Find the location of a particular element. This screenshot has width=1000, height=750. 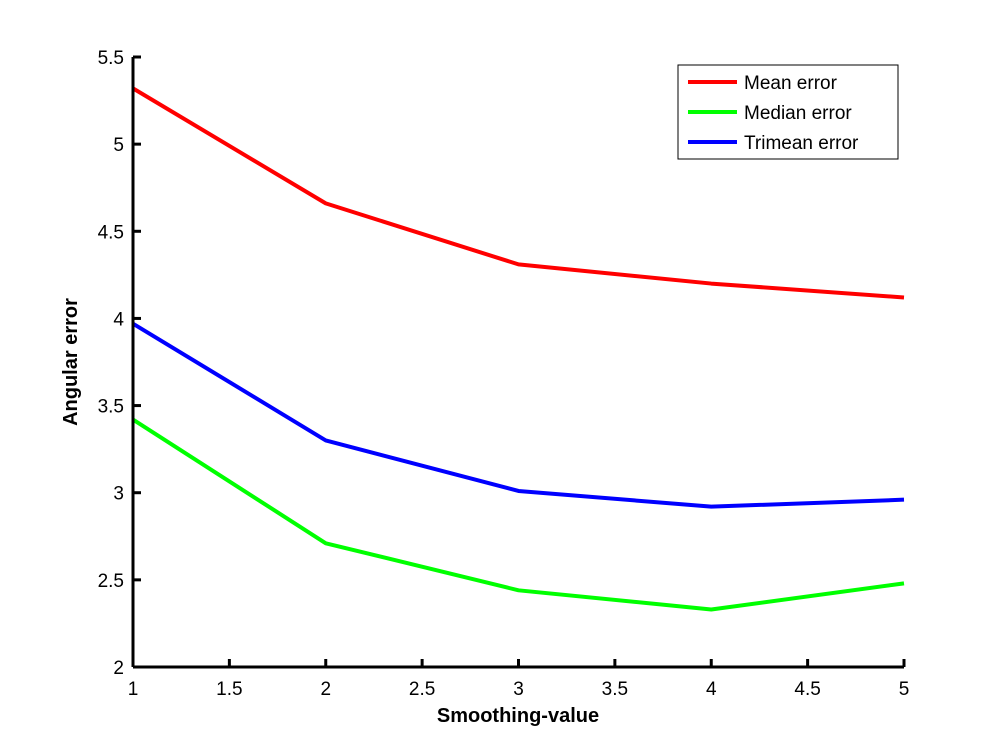

y-tick-label: 4.5 is located at coordinates (111, 232).